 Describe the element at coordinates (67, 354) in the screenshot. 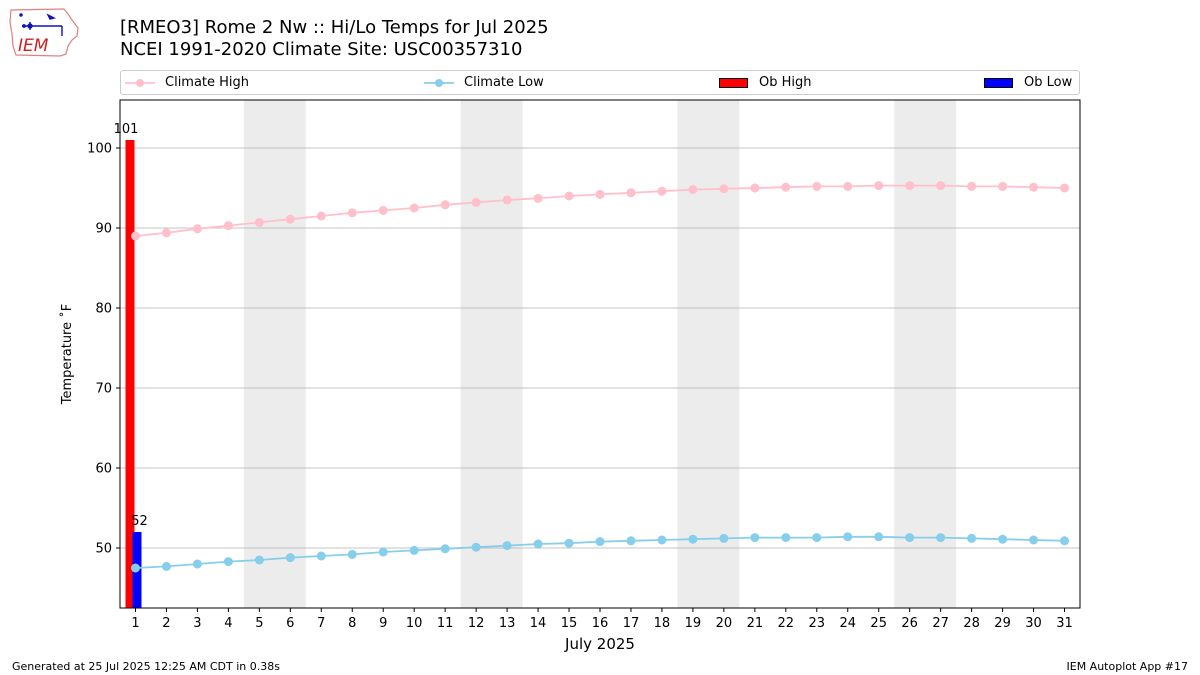

I see `y-axis-label: Temperature ˚F` at that location.